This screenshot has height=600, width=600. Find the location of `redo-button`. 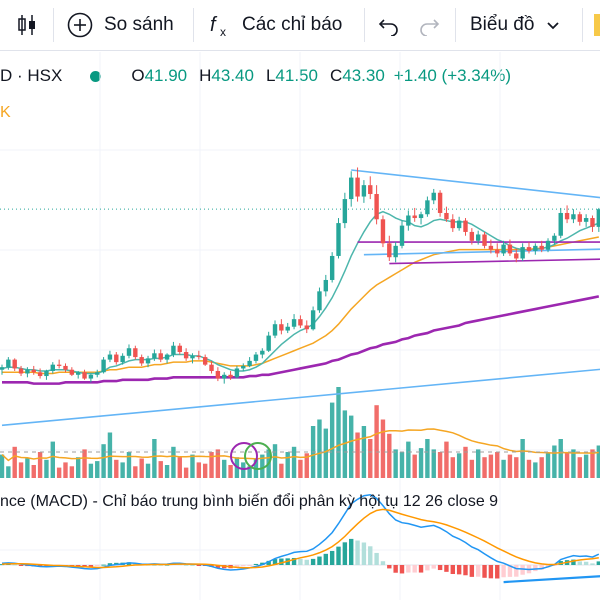

redo-button is located at coordinates (429, 25).